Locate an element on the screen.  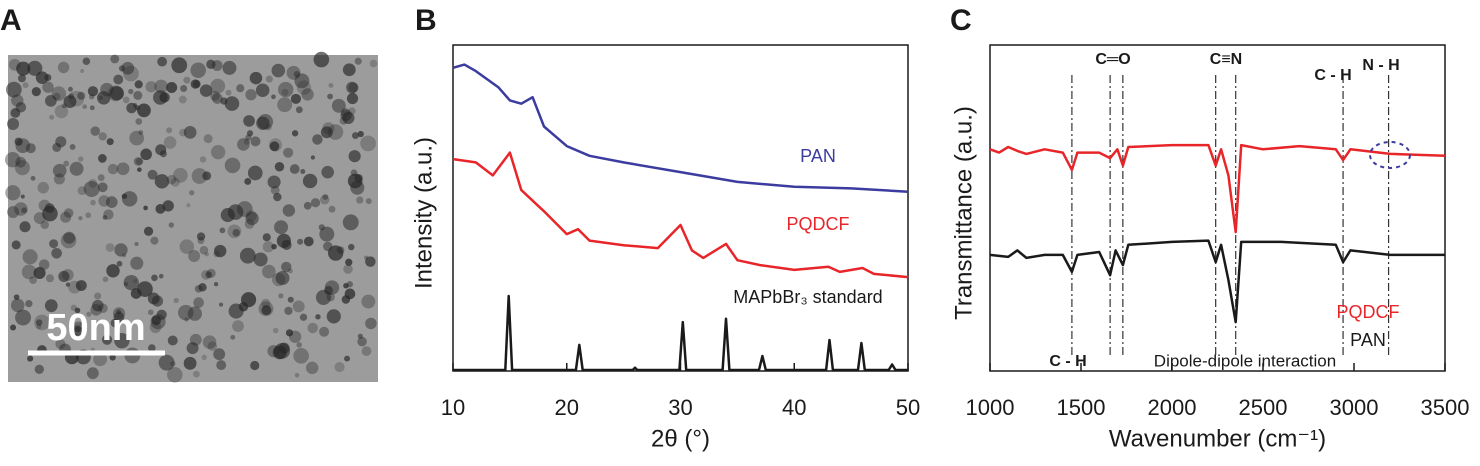
y-axis-label: Transmittance (a.u.) is located at coordinates (963, 213).